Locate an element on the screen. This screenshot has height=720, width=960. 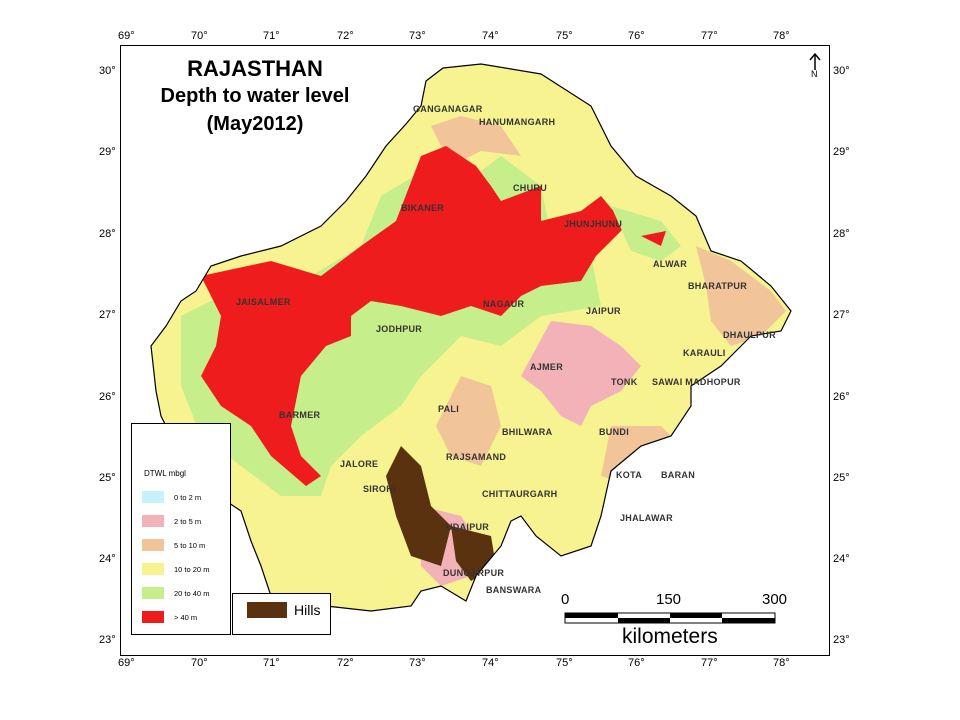
district-label: BUNDI is located at coordinates (614, 432).